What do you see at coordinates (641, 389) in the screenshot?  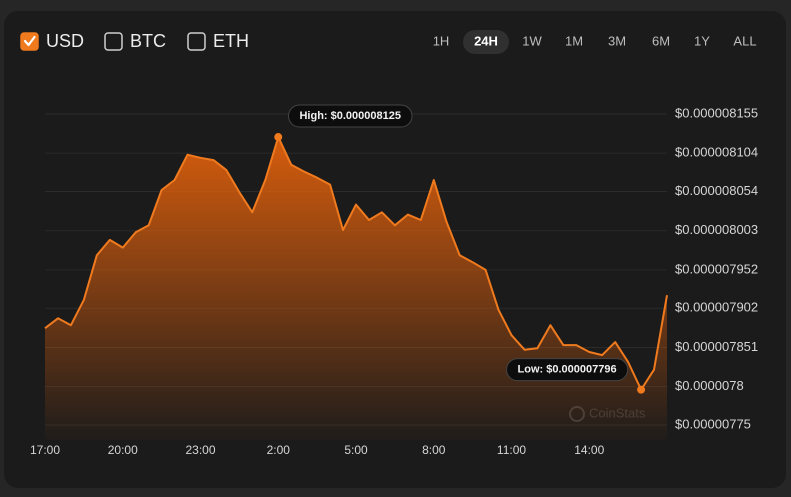 I see `low-marker` at bounding box center [641, 389].